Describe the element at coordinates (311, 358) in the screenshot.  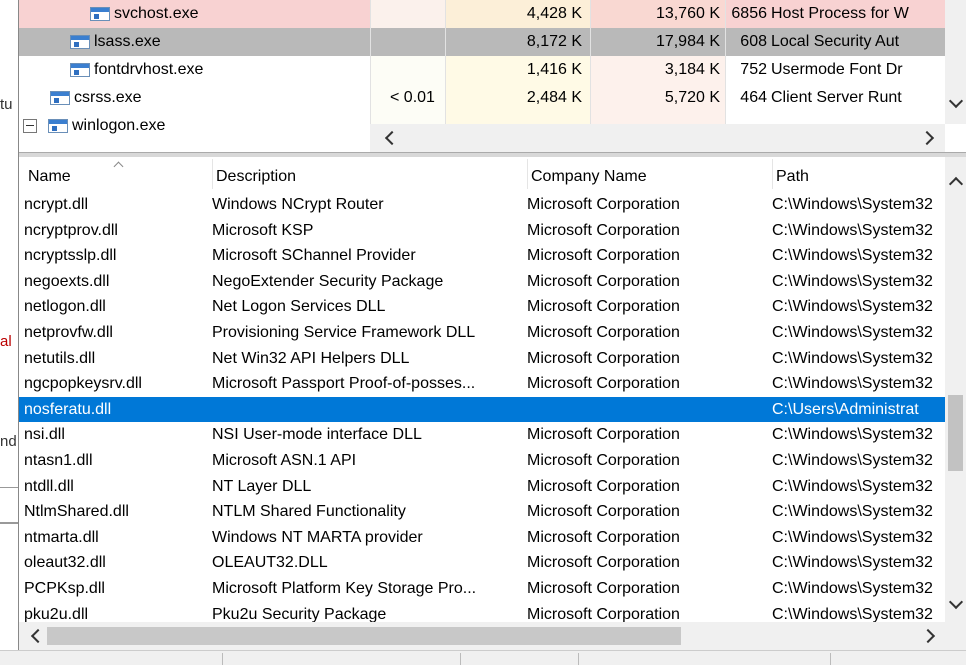
I see `dll-description: Net Win32 API Helpers DLL` at that location.